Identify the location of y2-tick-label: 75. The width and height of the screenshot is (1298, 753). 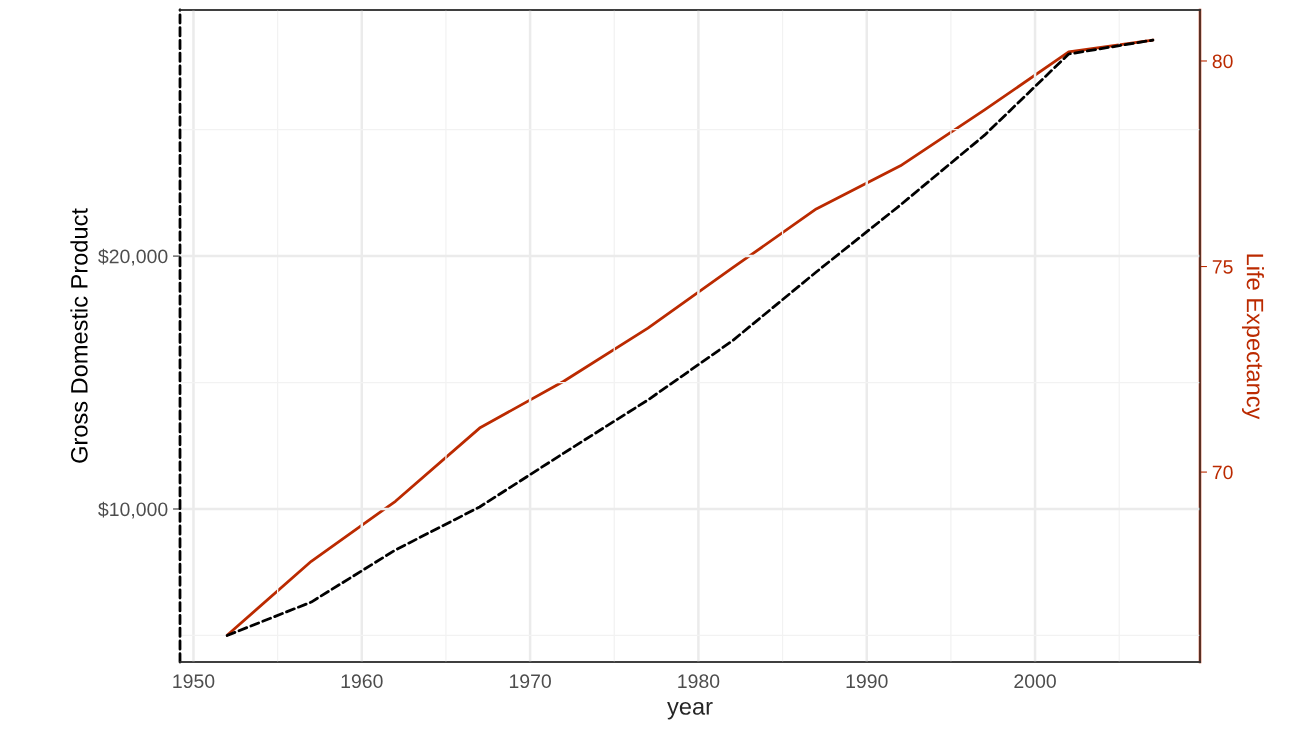
(1222, 267).